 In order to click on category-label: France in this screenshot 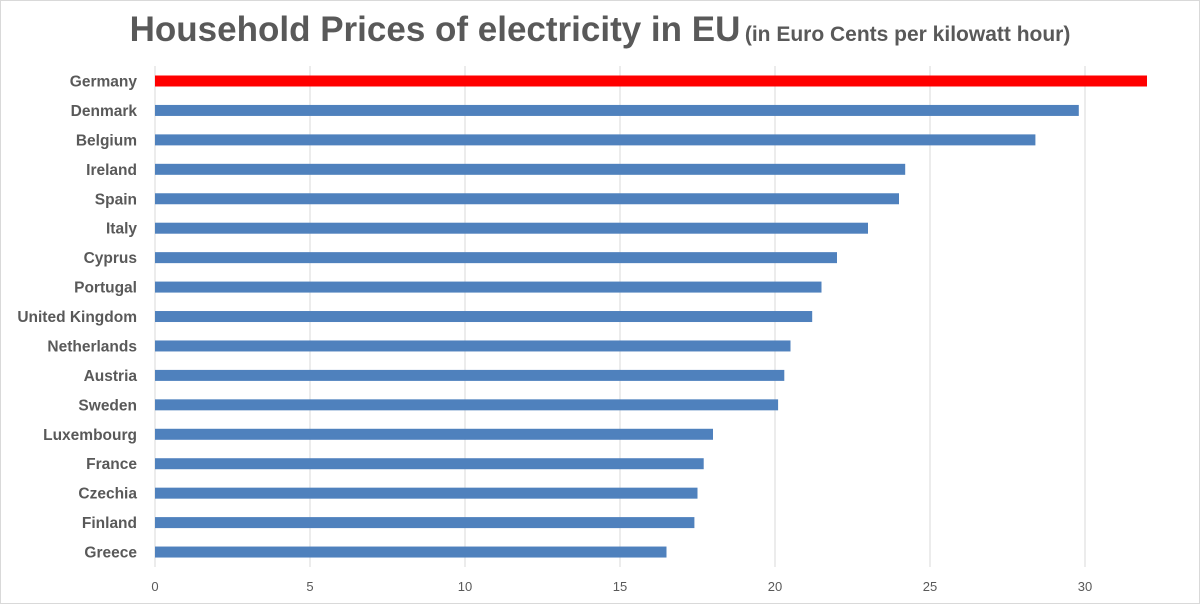, I will do `click(111, 464)`.